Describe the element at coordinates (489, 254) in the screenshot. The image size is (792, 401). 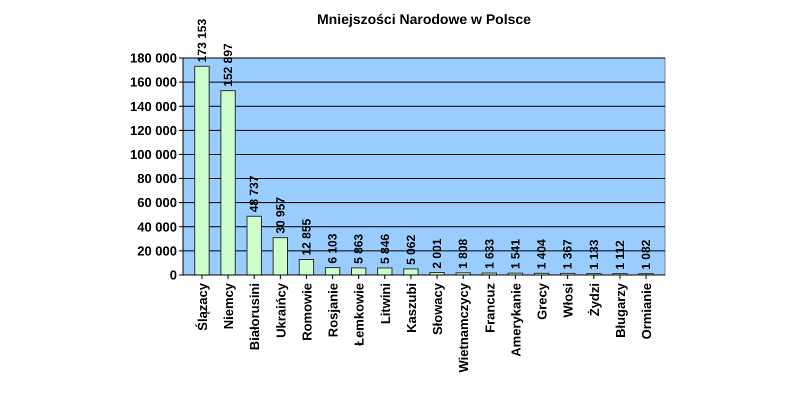
I see `data-label: 1 633` at that location.